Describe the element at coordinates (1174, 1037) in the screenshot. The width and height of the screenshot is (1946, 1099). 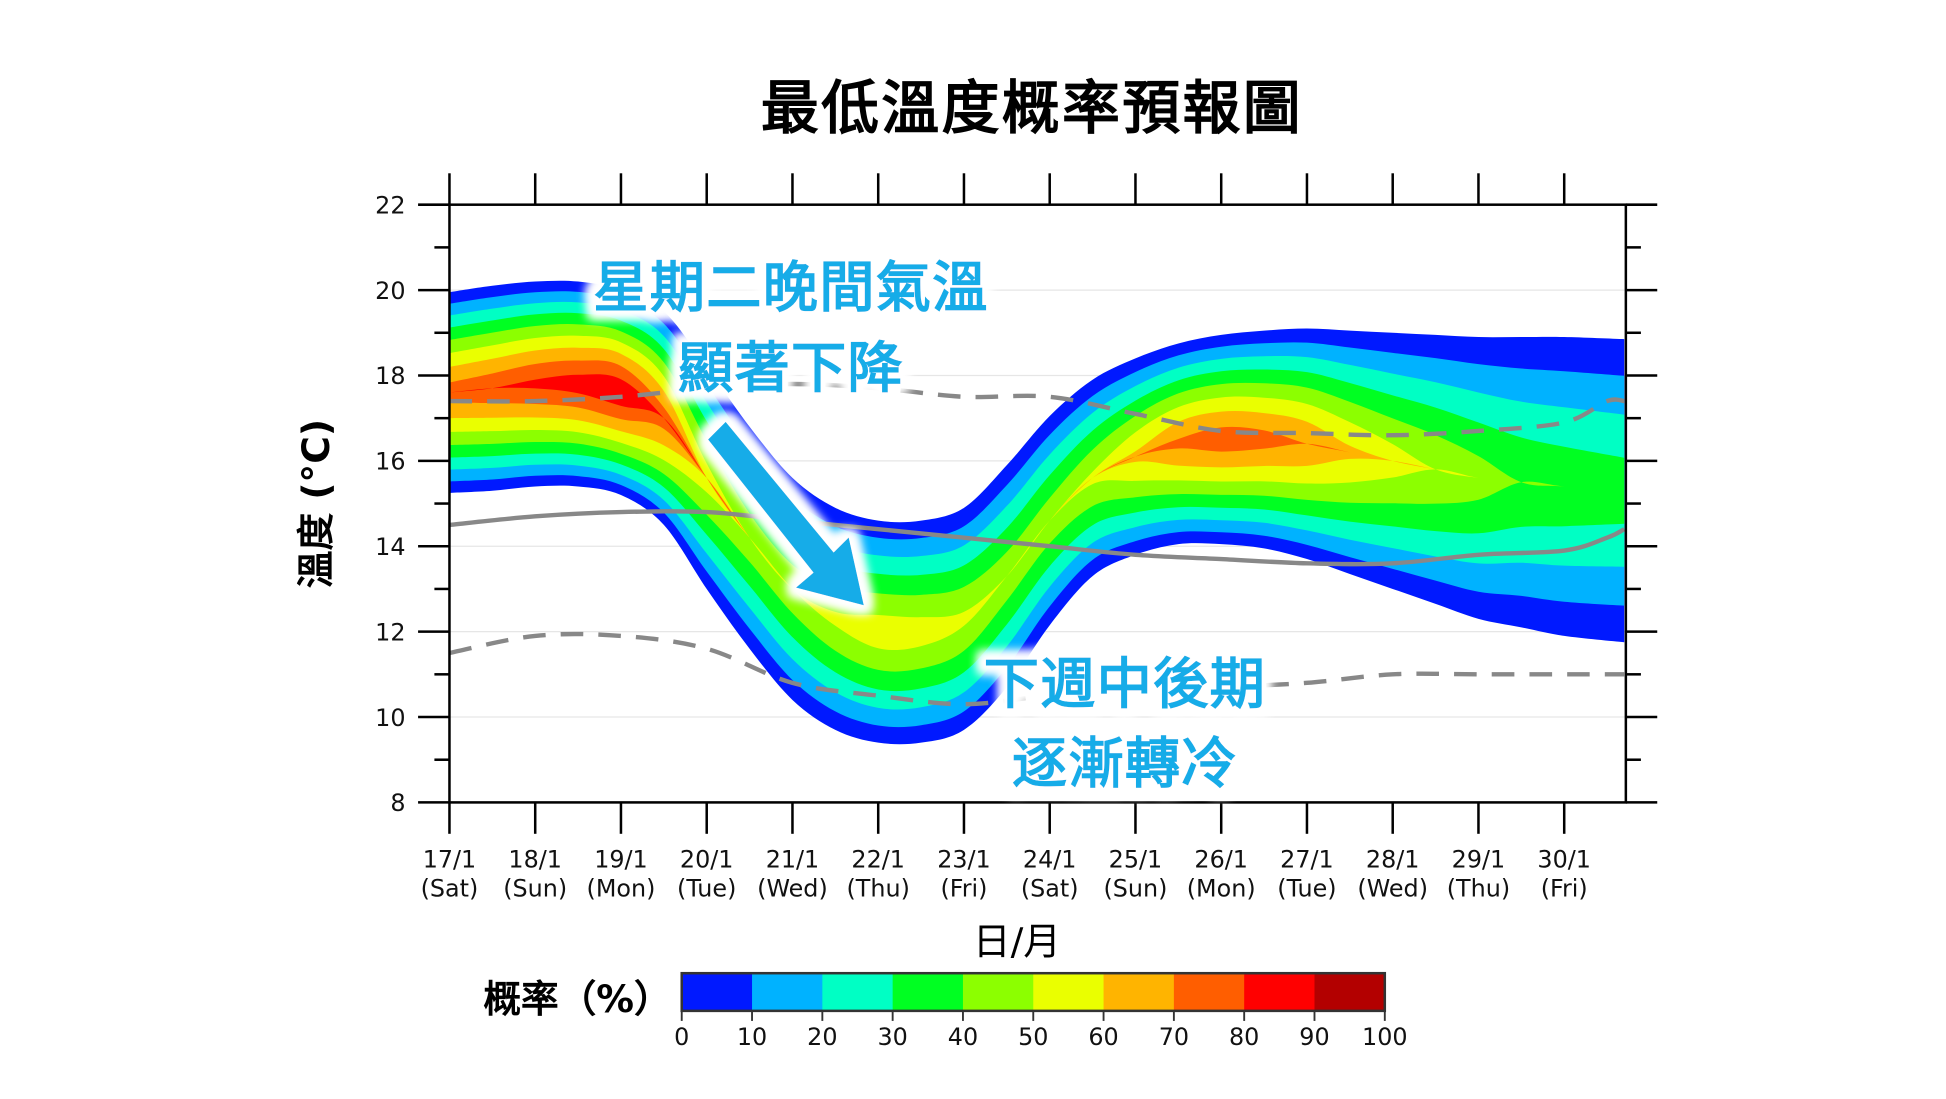
I see `colorbar-tick-label: 70` at that location.